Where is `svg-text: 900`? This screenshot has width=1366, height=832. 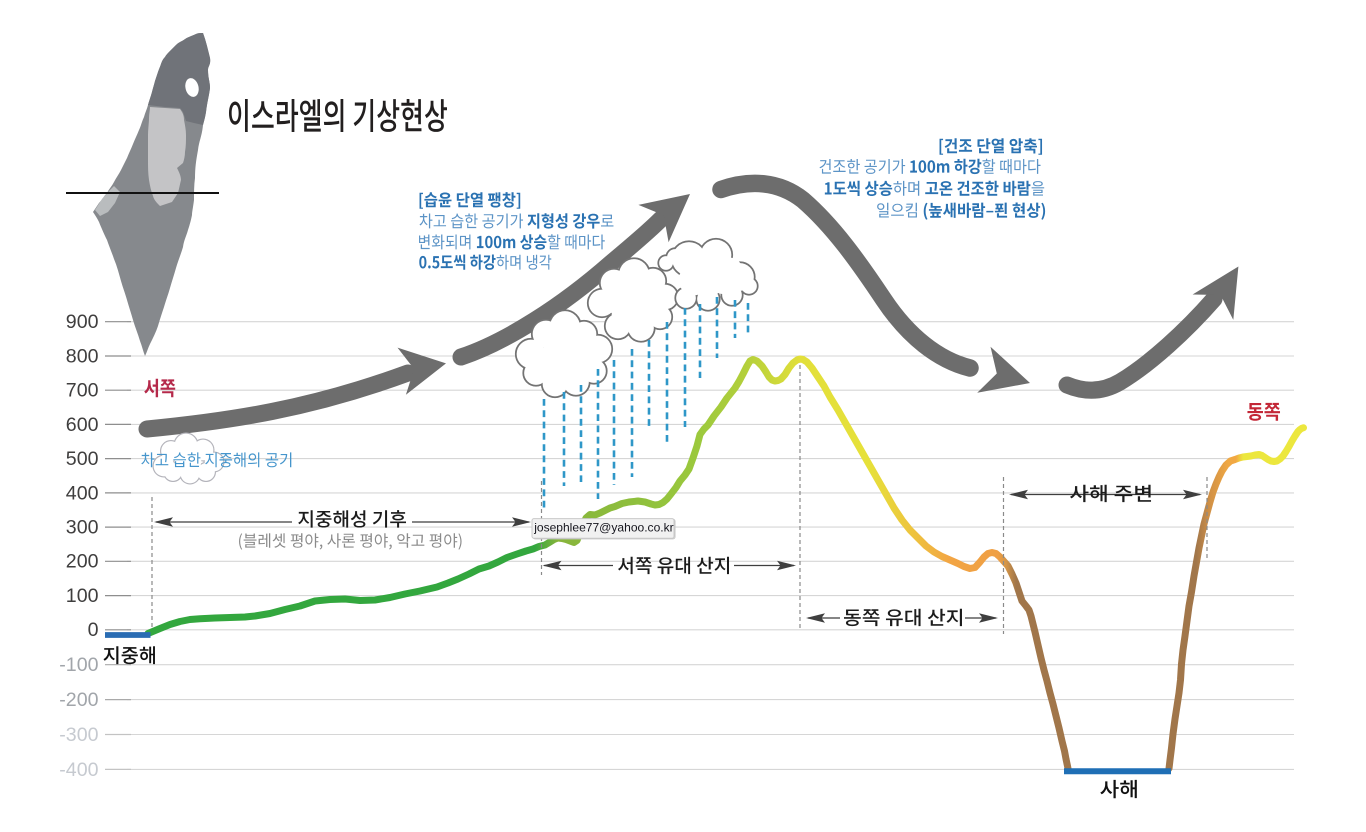 svg-text: 900 is located at coordinates (82, 322).